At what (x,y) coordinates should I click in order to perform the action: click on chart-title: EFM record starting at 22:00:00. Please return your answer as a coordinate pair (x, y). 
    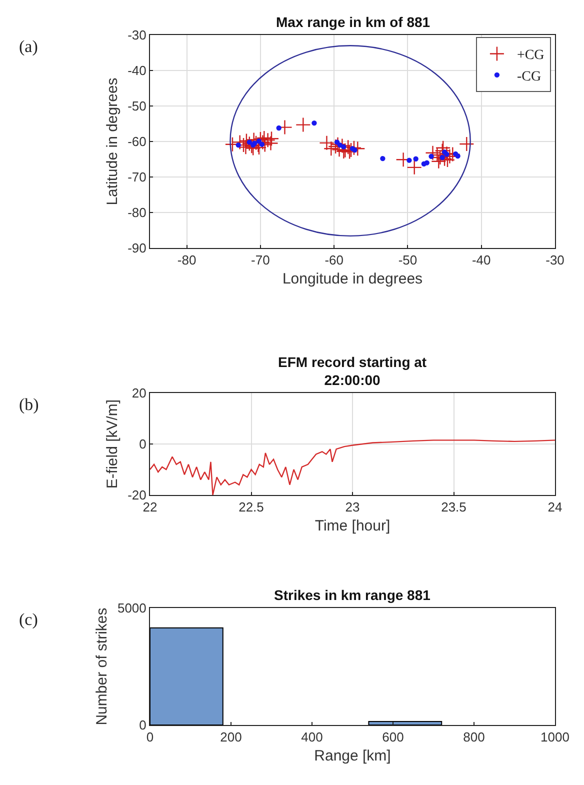
    Looking at the image, I should click on (352, 371).